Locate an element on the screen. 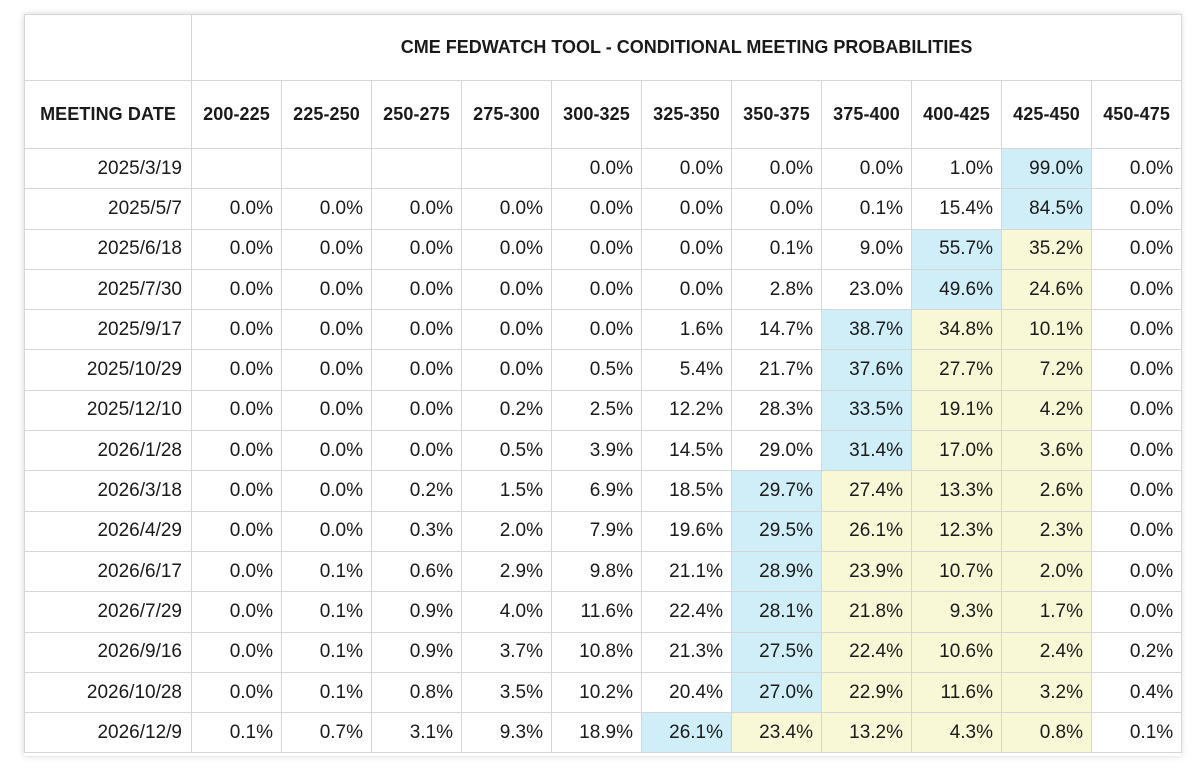 The height and width of the screenshot is (778, 1200). probability-cell: 14.7% is located at coordinates (776, 330).